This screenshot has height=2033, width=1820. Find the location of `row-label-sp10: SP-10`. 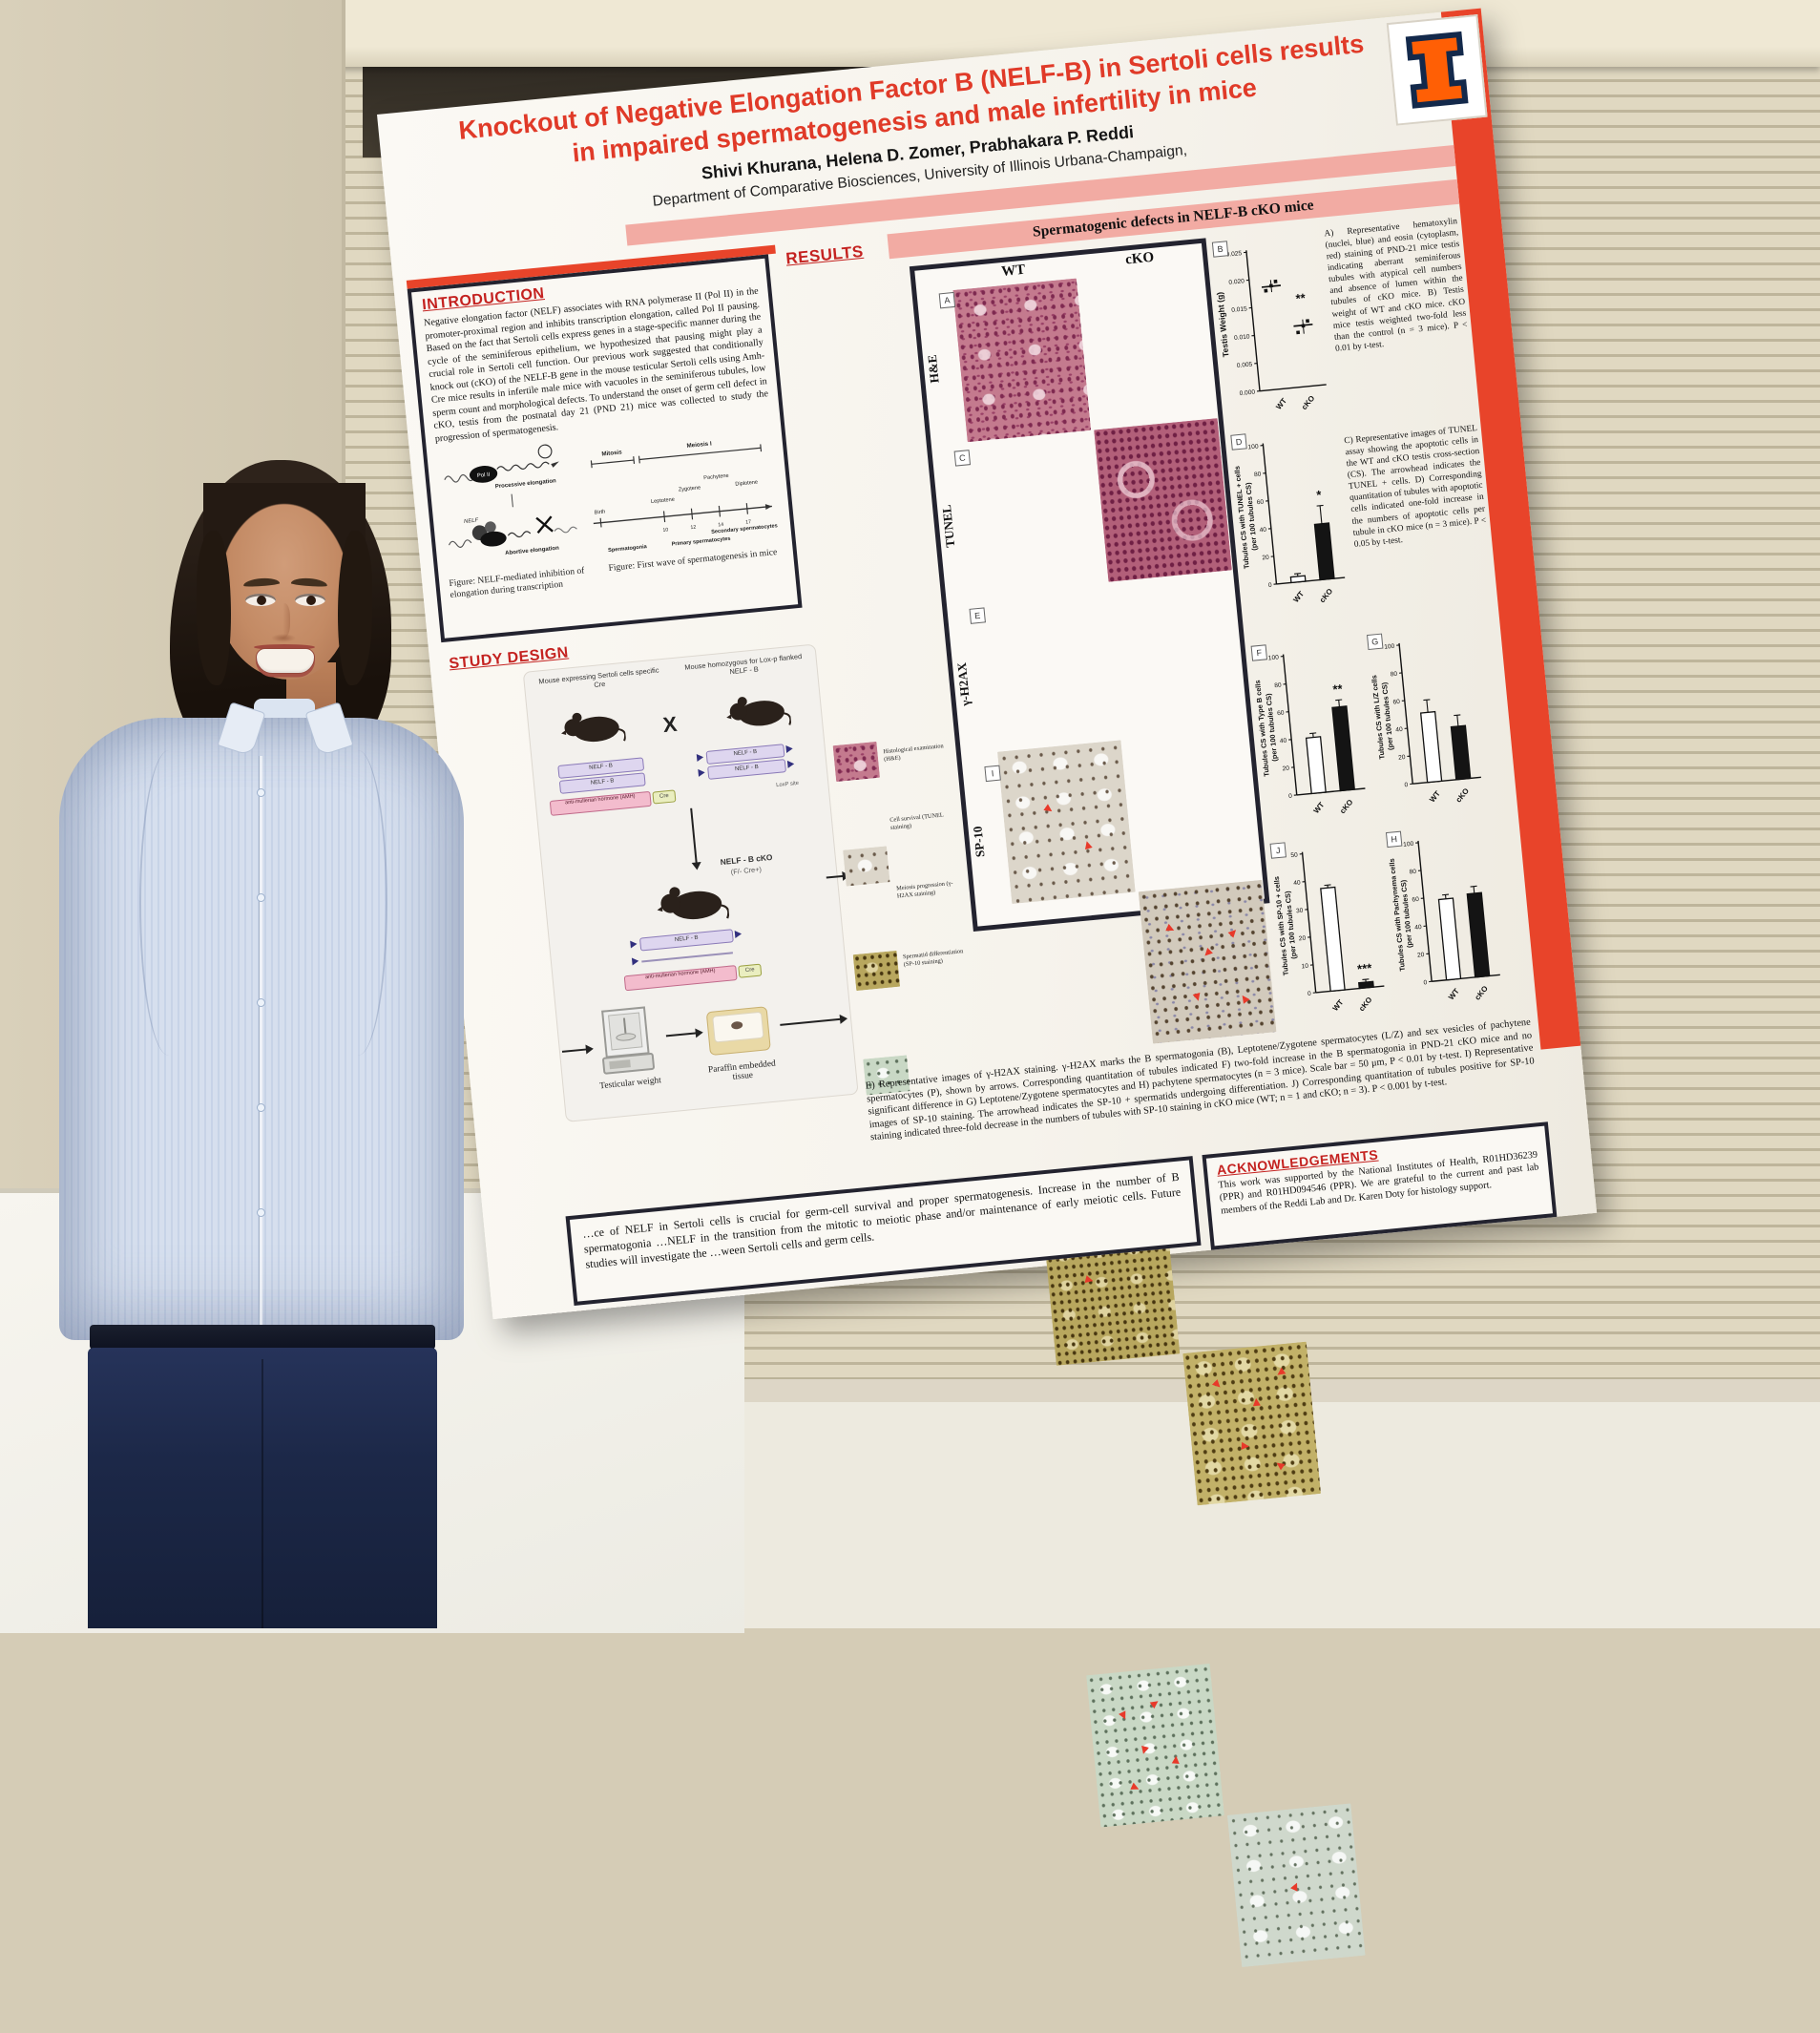

row-label-sp10: SP-10 is located at coordinates (979, 842).